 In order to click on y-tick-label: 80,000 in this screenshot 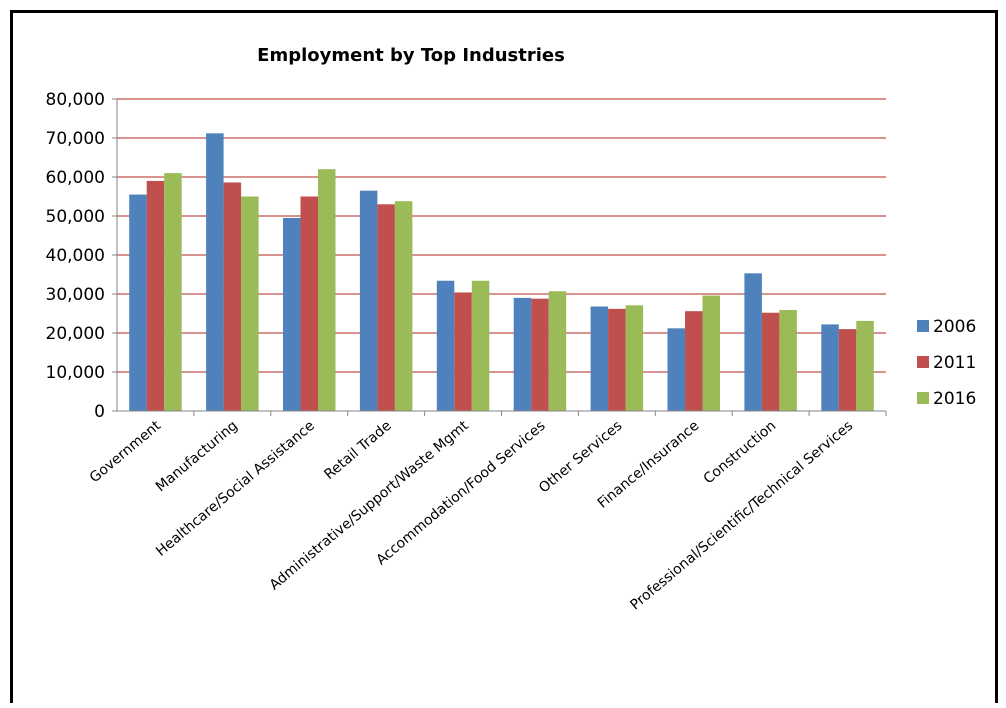, I will do `click(75, 100)`.